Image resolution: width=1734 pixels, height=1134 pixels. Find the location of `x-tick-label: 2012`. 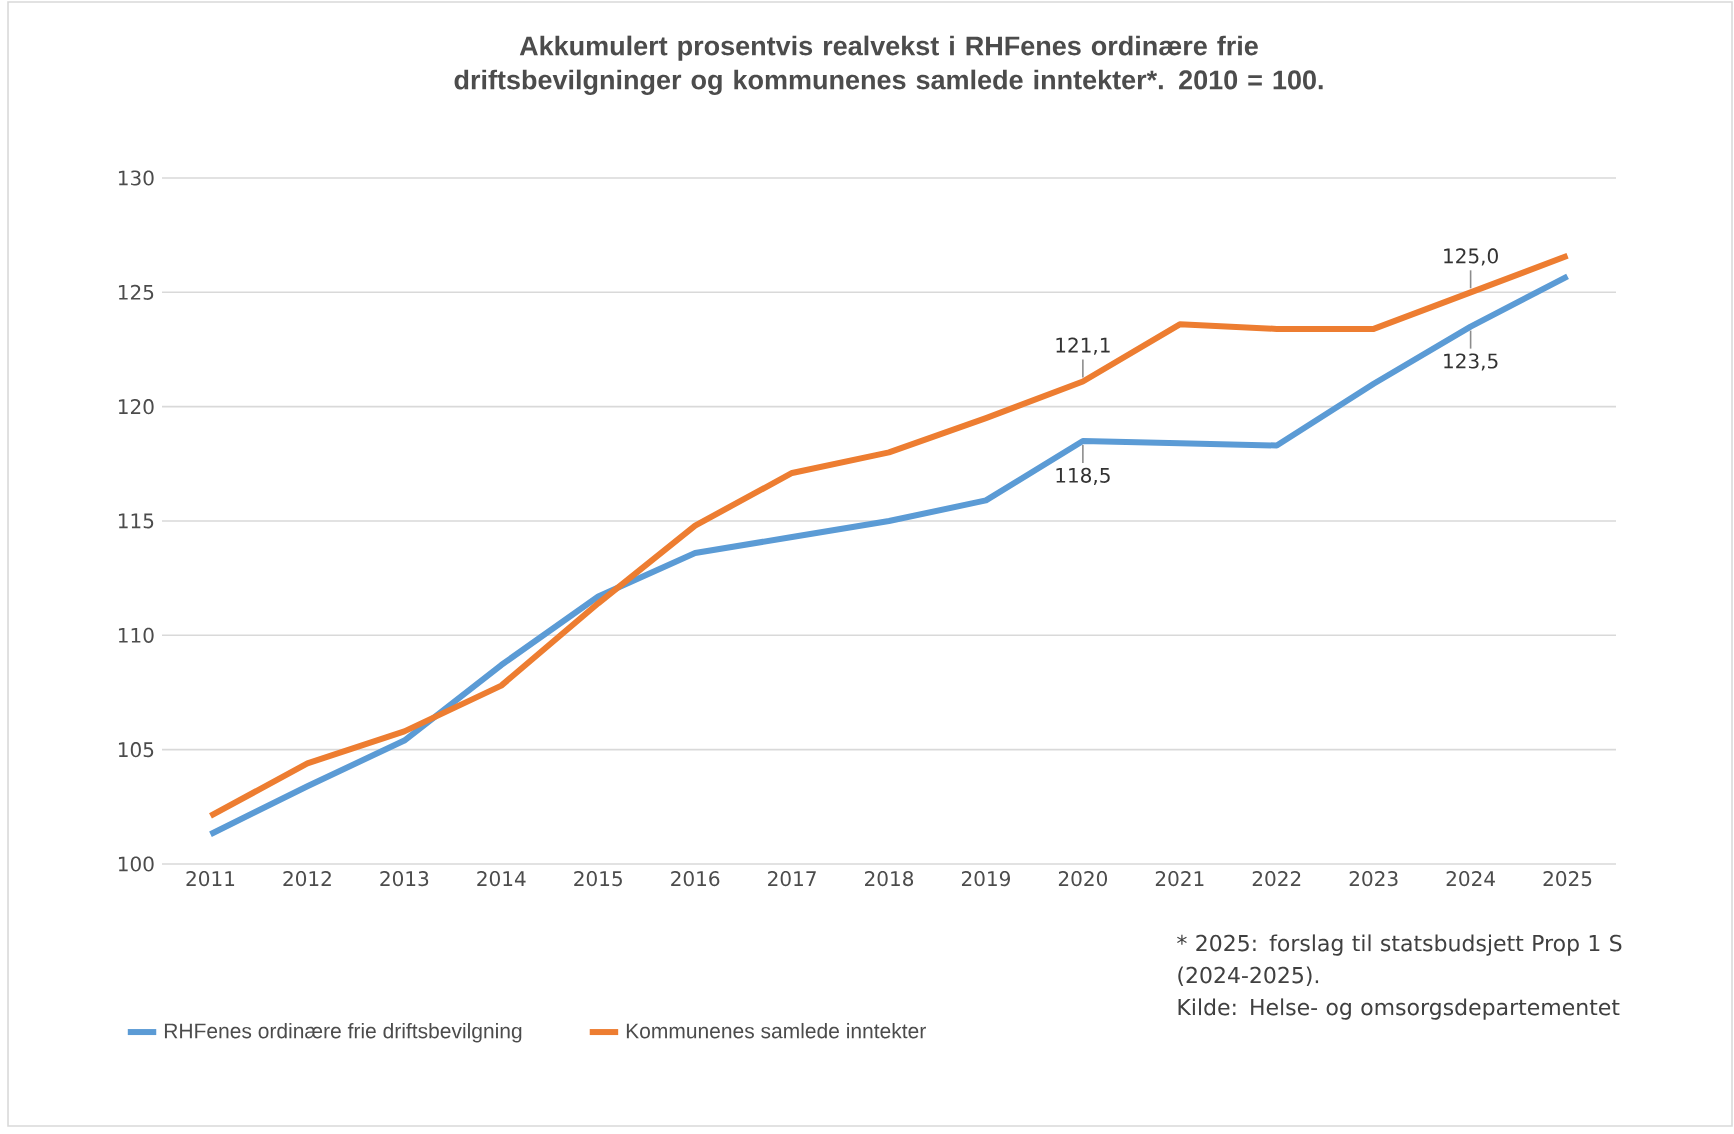

x-tick-label: 2012 is located at coordinates (307, 879).